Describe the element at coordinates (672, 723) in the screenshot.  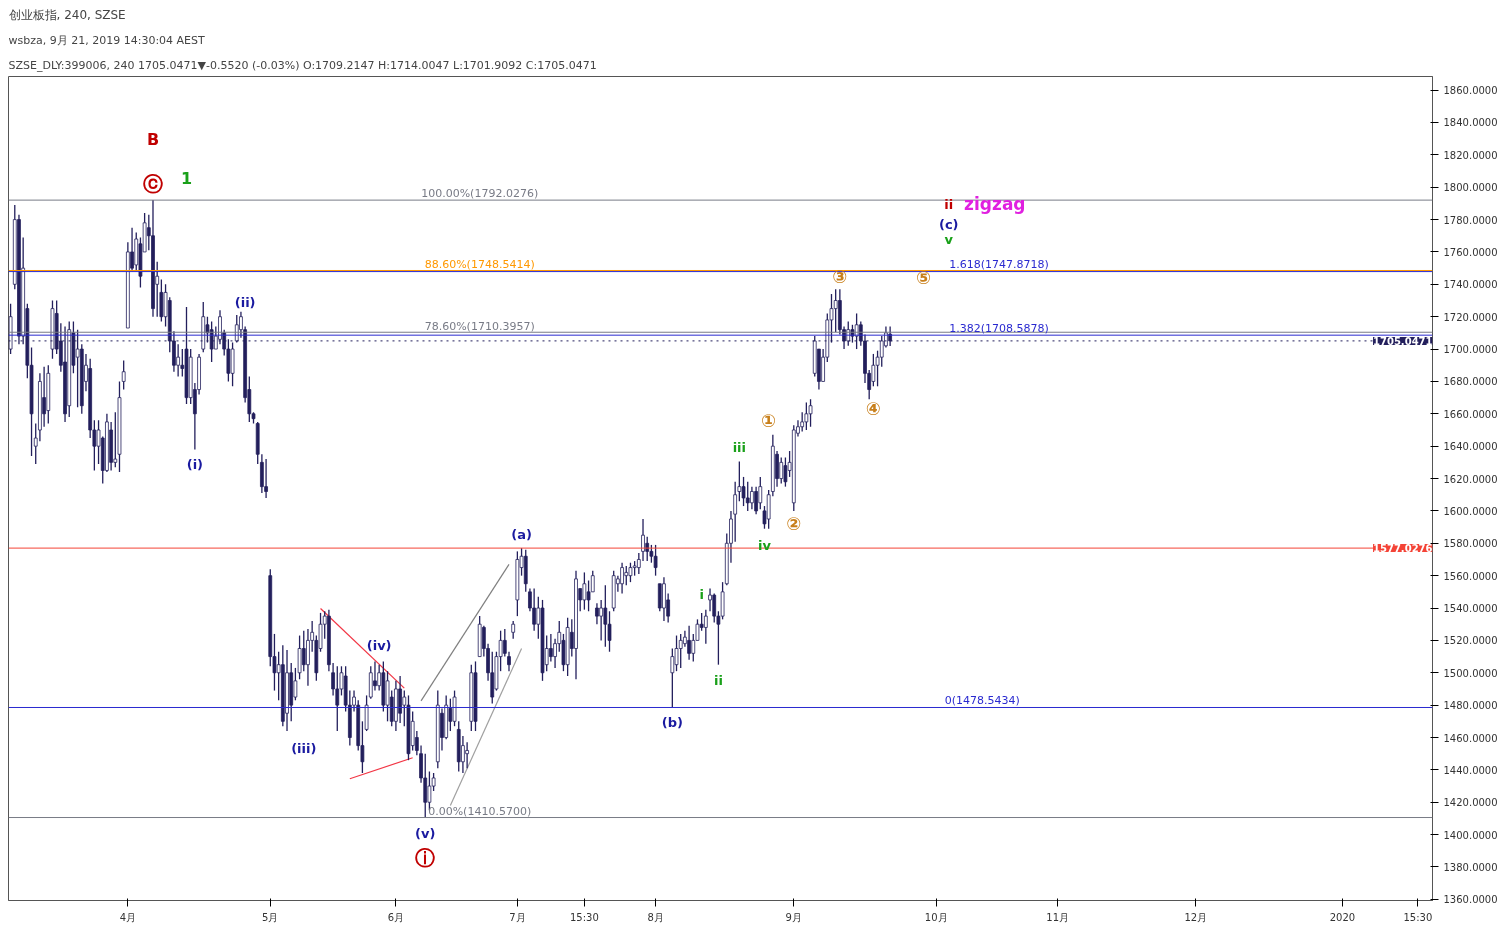
I see `annotation: (b)` at that location.